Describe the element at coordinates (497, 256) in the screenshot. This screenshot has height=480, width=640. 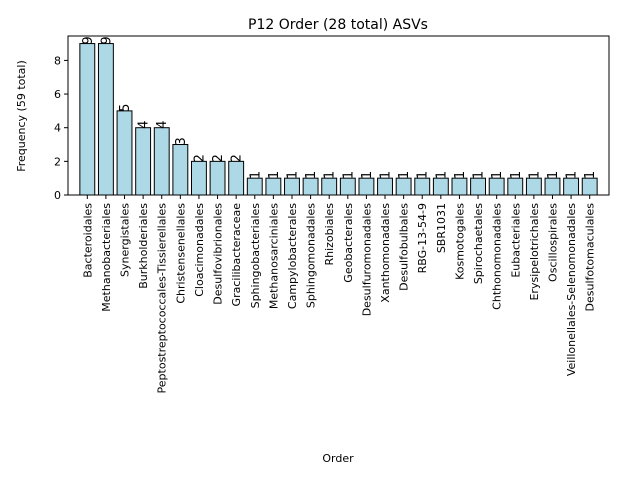
I see `x-tick-label: Chthonomonadales` at that location.